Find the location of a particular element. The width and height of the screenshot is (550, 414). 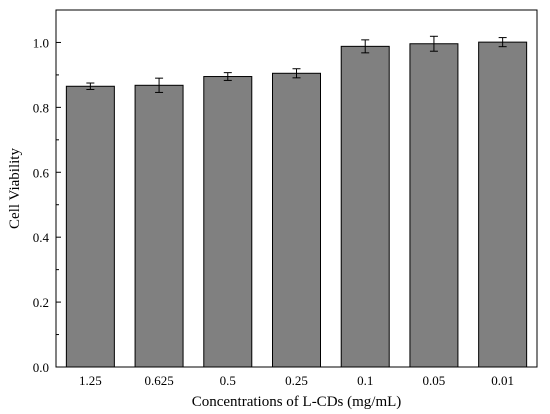

y-tick-label: 0.0 is located at coordinates (41, 367).